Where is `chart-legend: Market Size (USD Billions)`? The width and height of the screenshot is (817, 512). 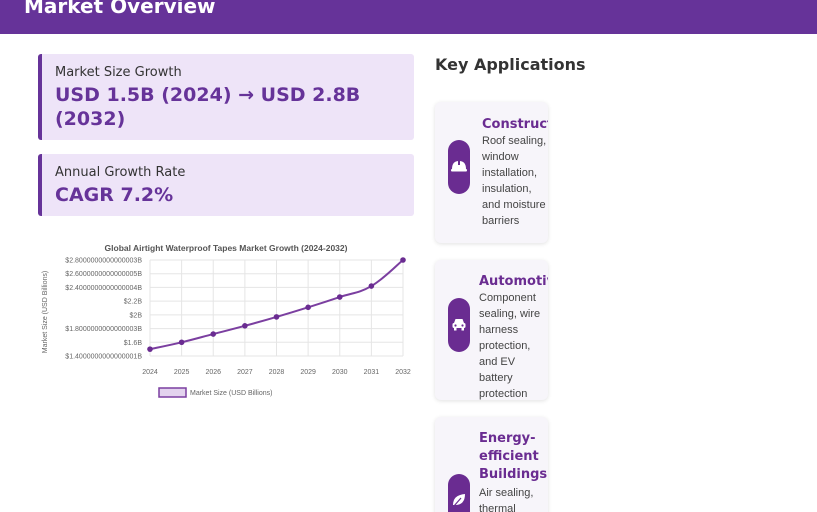
chart-legend: Market Size (USD Billions) is located at coordinates (215, 392).